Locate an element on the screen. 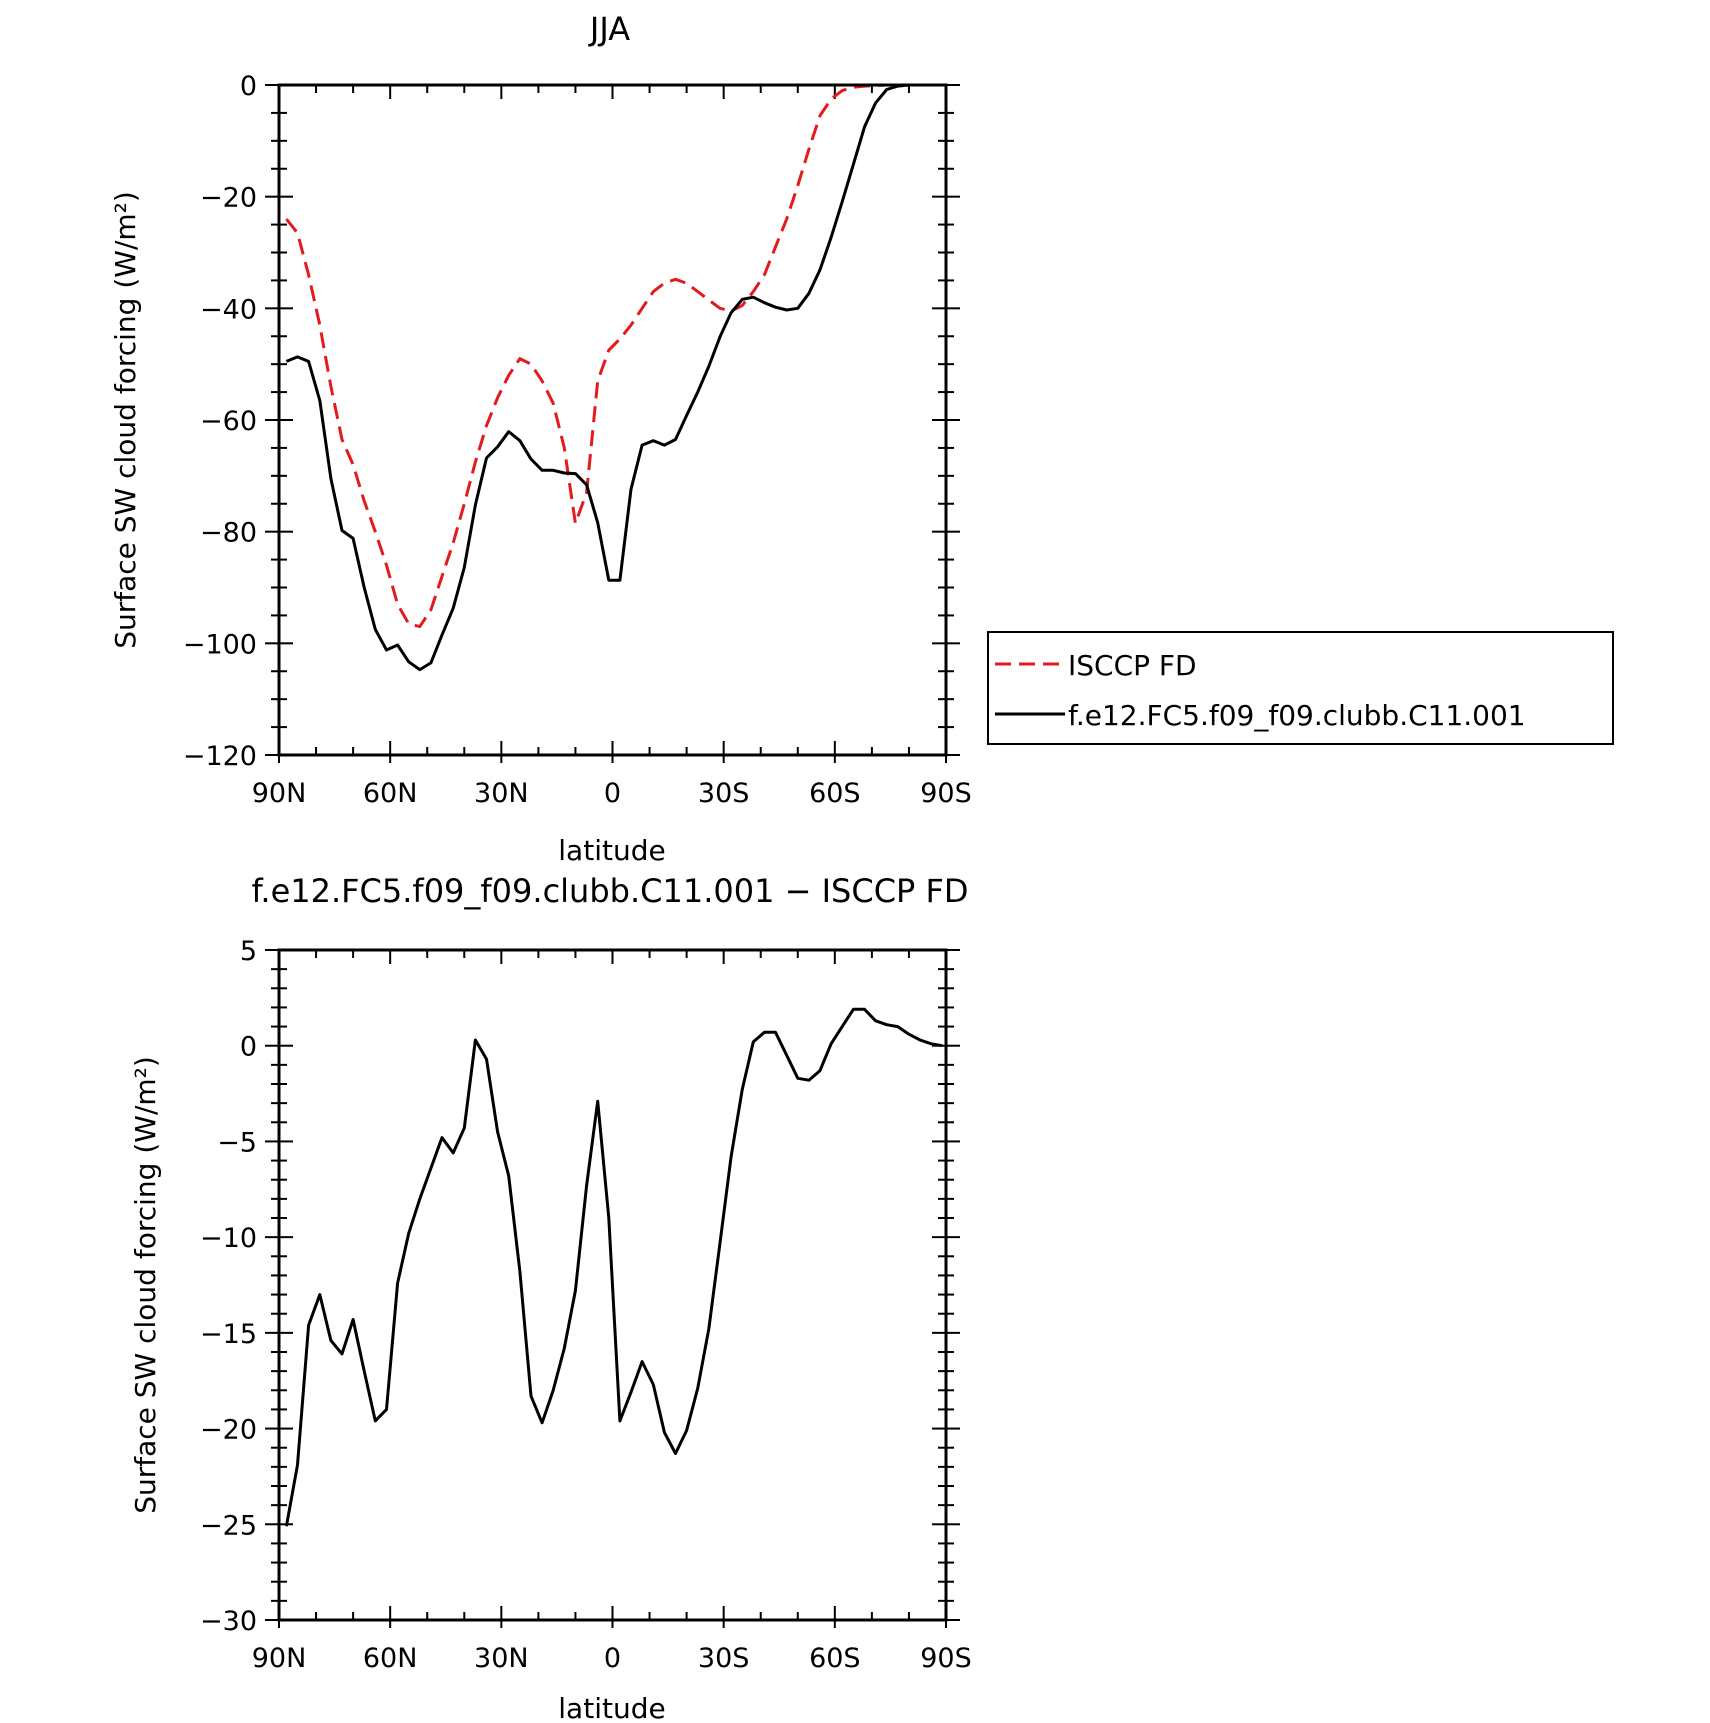 Image resolution: width=1710 pixels, height=1723 pixels. y-tick-label: −100 is located at coordinates (220, 644).